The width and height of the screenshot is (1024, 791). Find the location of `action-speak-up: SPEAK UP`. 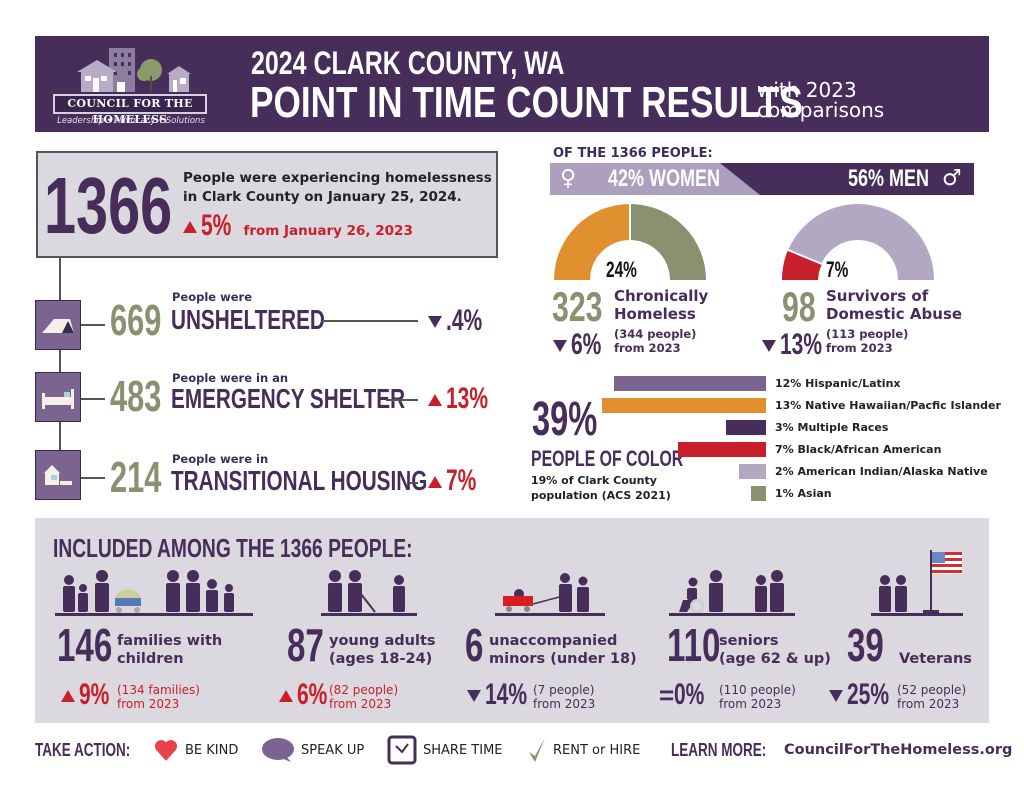

action-speak-up: SPEAK UP is located at coordinates (312, 750).